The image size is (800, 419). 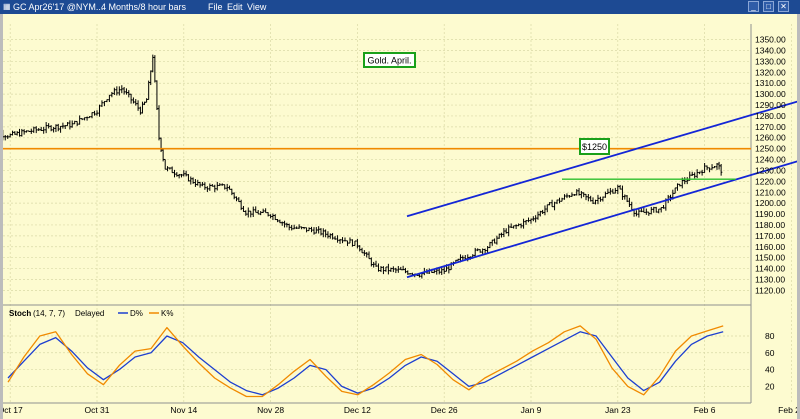 I want to click on time-tick-label: Dec 26, so click(x=444, y=410).